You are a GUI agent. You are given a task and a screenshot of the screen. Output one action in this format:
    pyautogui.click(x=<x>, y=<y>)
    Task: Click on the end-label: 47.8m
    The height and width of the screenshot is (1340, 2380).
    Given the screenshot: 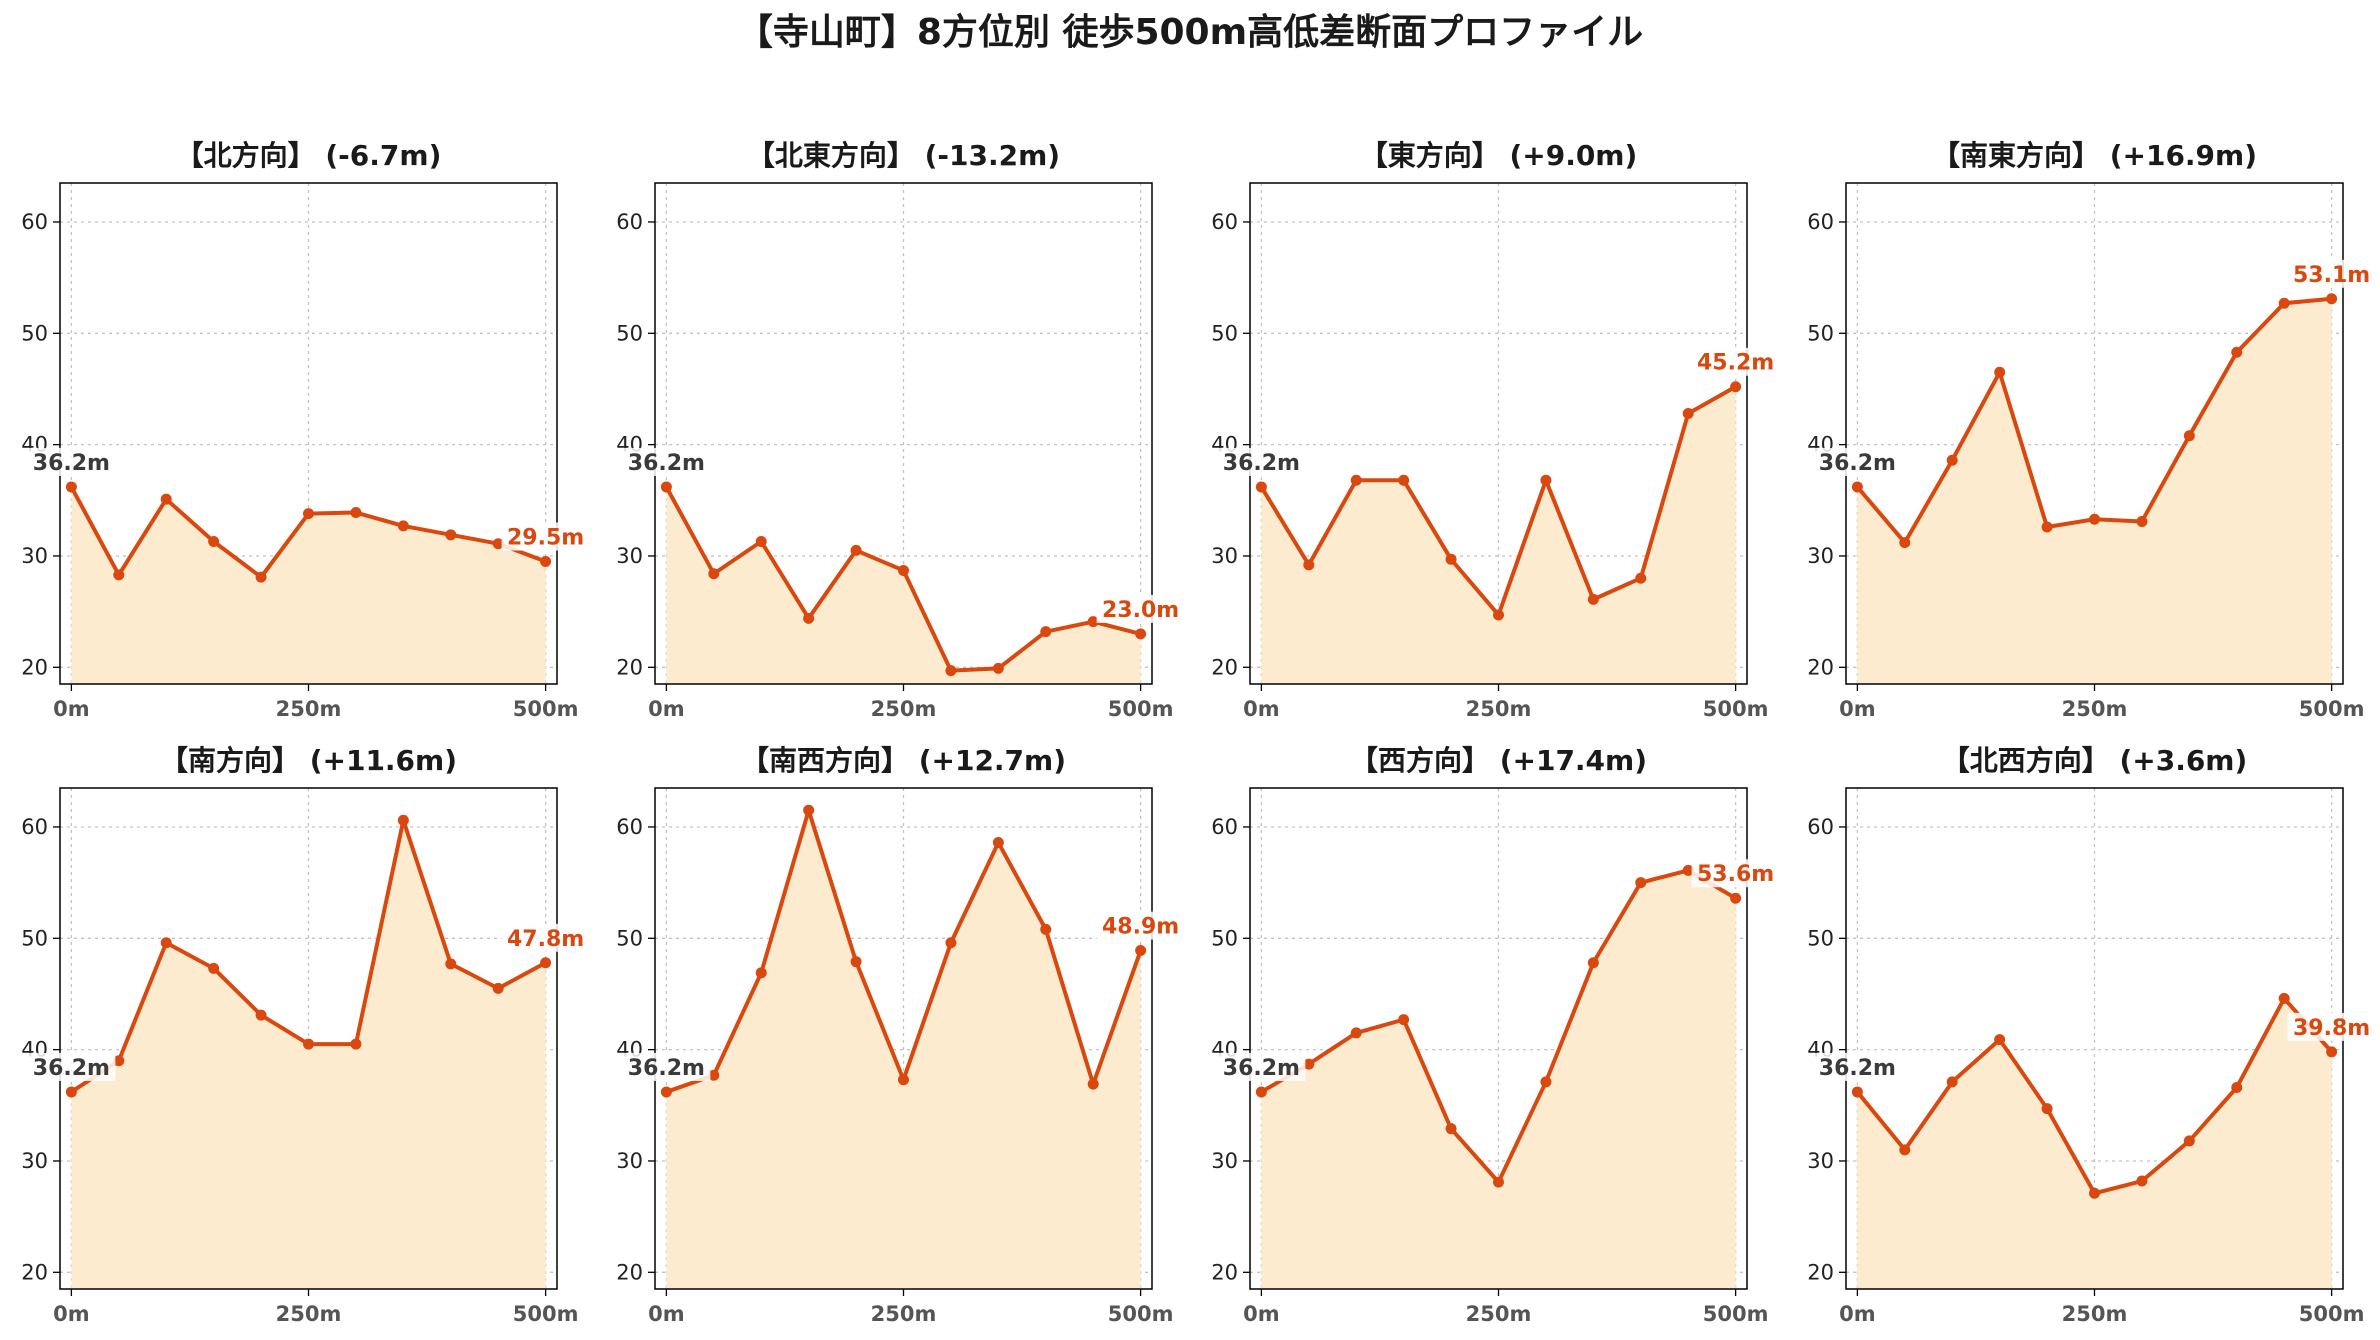 What is the action you would take?
    pyautogui.click(x=545, y=939)
    